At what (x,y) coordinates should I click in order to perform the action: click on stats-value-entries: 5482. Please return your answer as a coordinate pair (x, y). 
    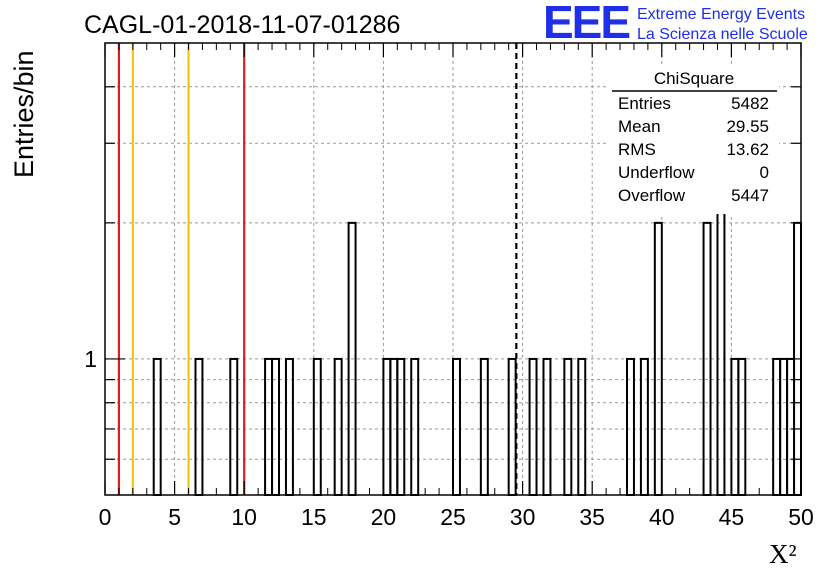
    Looking at the image, I should click on (750, 103).